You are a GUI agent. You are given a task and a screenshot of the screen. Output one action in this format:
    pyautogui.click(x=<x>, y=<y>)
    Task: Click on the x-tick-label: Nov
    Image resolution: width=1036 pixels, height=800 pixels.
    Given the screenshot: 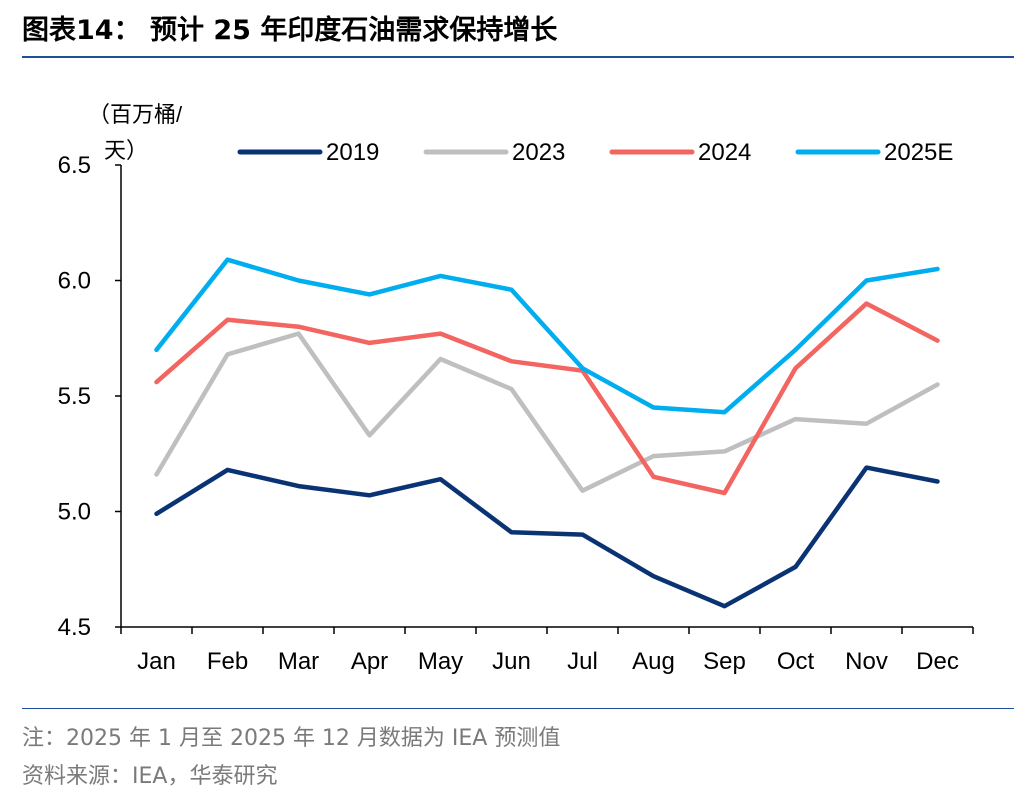 What is the action you would take?
    pyautogui.click(x=866, y=661)
    